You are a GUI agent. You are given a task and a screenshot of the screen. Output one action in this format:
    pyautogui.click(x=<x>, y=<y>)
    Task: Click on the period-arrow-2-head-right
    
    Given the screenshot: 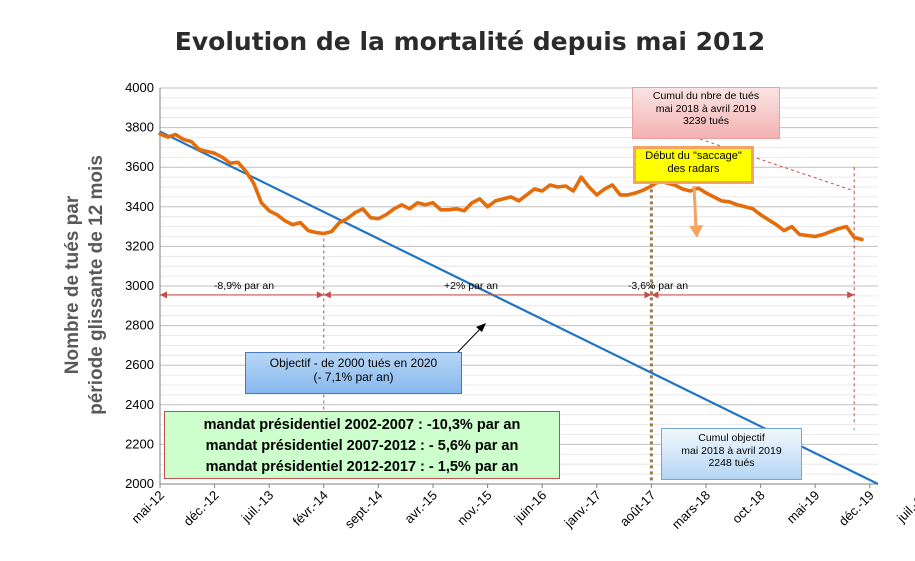 What is the action you would take?
    pyautogui.click(x=648, y=295)
    